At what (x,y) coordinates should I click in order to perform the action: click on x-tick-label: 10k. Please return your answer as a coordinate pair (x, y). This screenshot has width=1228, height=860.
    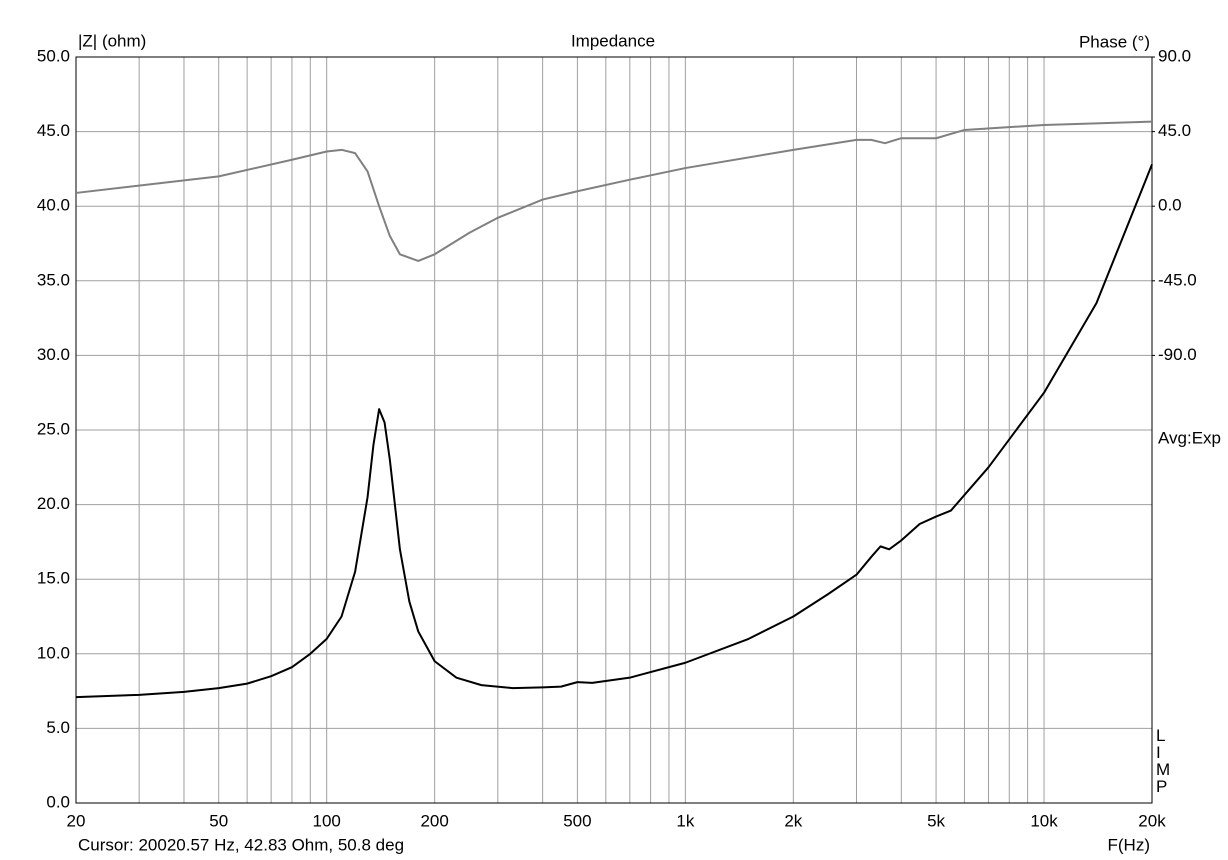
    Looking at the image, I should click on (1044, 820).